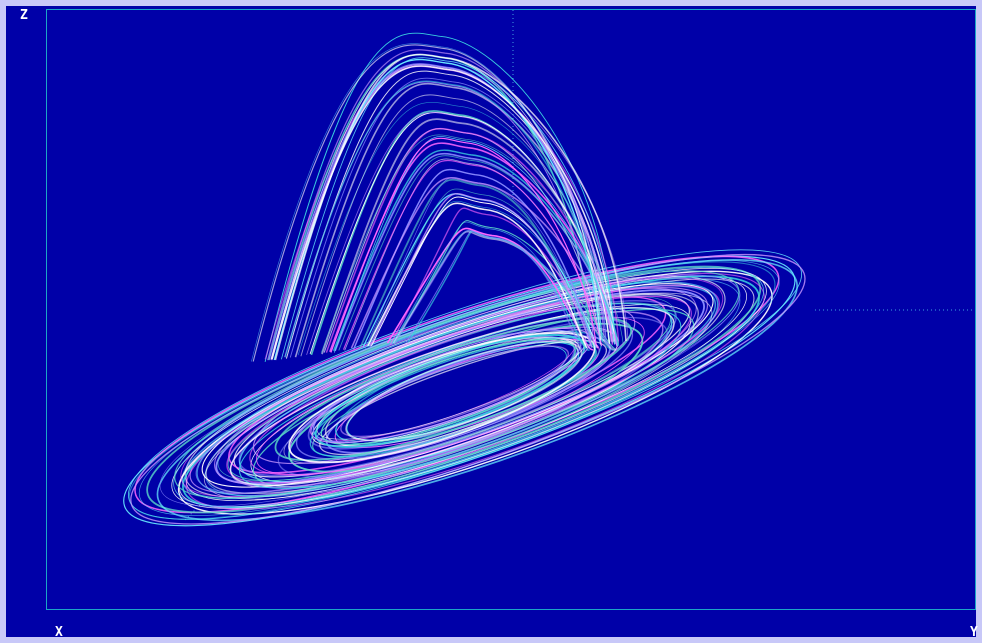 The width and height of the screenshot is (982, 643). I want to click on z-axis-label: Z, so click(24, 15).